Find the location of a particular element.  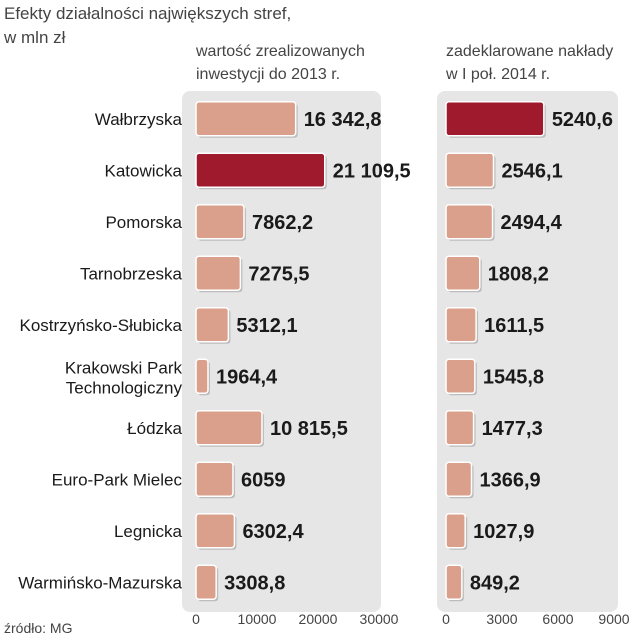

right-x-tick-label: 3000 is located at coordinates (501, 619).